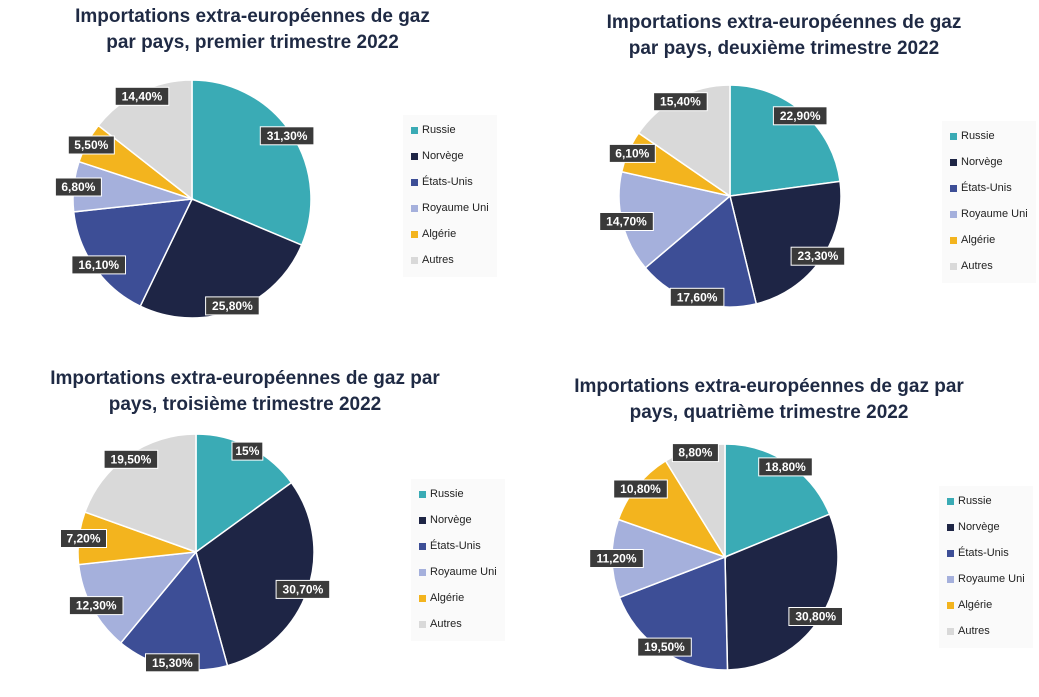 This screenshot has height=697, width=1039. What do you see at coordinates (195, 553) in the screenshot?
I see `pie-chart: 15% 30,70% 15,30% 12,30% 7,20% 19,50%` at bounding box center [195, 553].